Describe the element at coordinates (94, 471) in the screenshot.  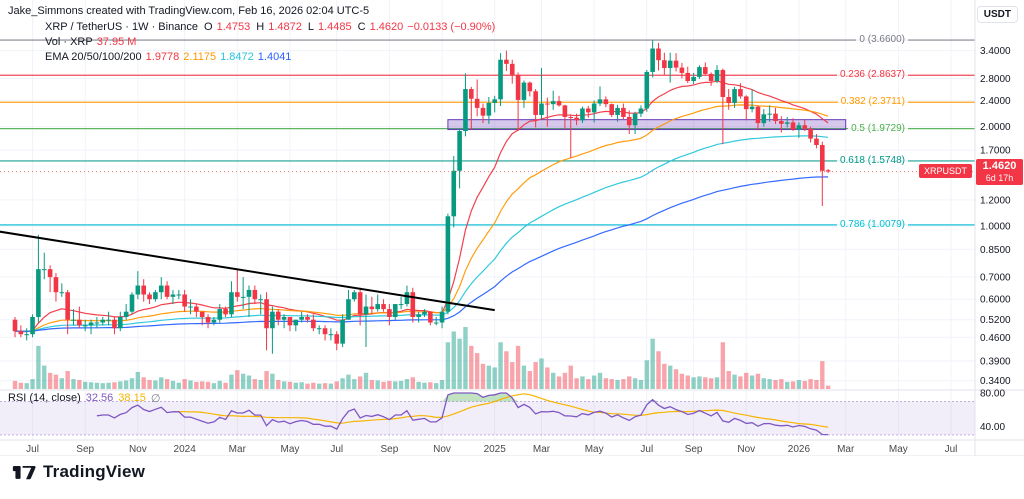
I see `tradingview-wordmark: TradingView` at that location.